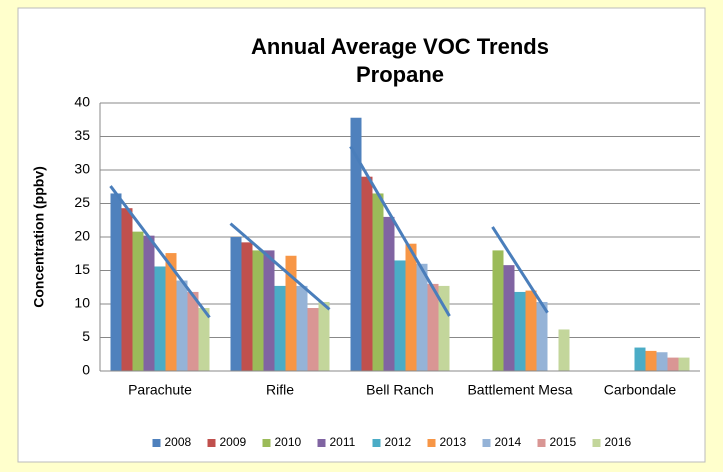 This screenshot has height=472, width=723. What do you see at coordinates (233, 442) in the screenshot?
I see `legend-label: 2009` at bounding box center [233, 442].